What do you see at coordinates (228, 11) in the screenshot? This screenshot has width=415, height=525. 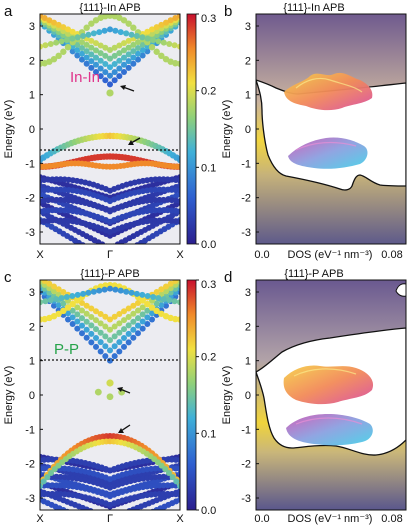 I see `panel-letter-b: b` at bounding box center [228, 11].